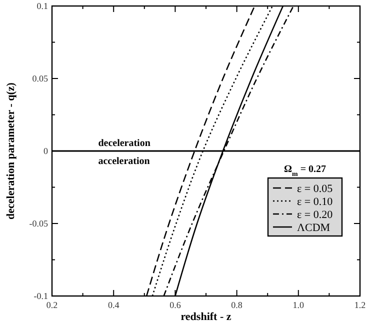 The image size is (374, 332). Describe the element at coordinates (315, 189) in the screenshot. I see `legend-label: ε = 0.05` at that location.